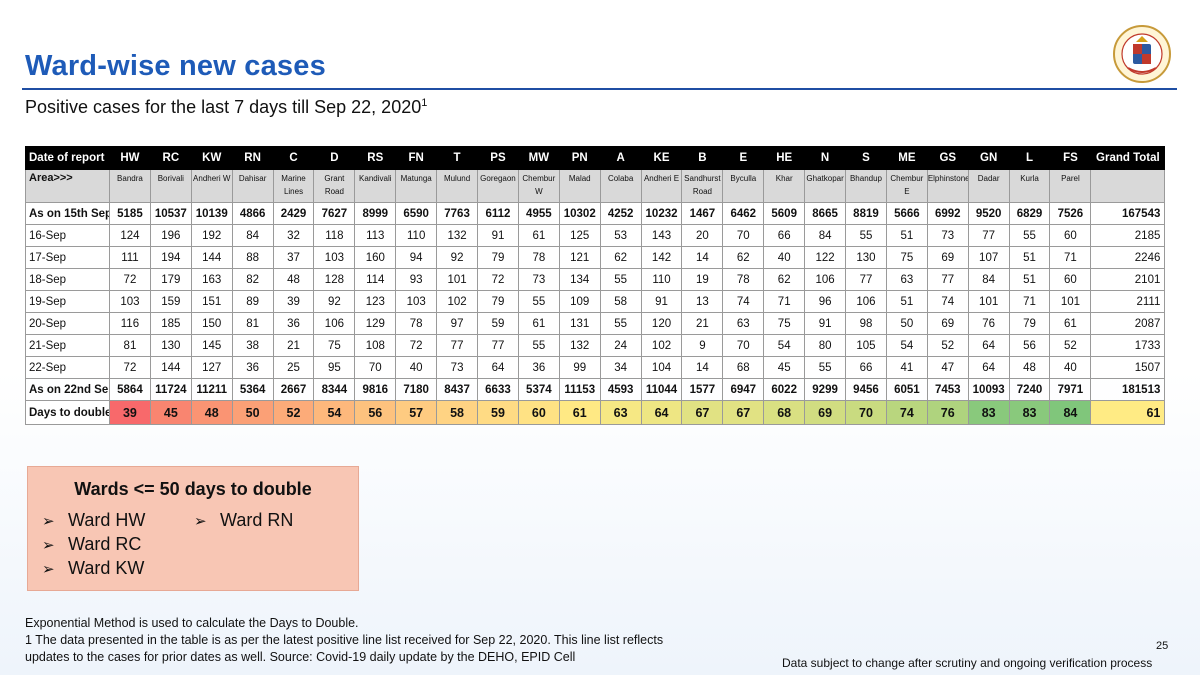 The width and height of the screenshot is (1200, 675). Describe the element at coordinates (620, 389) in the screenshot. I see `table-cell: 4593` at that location.